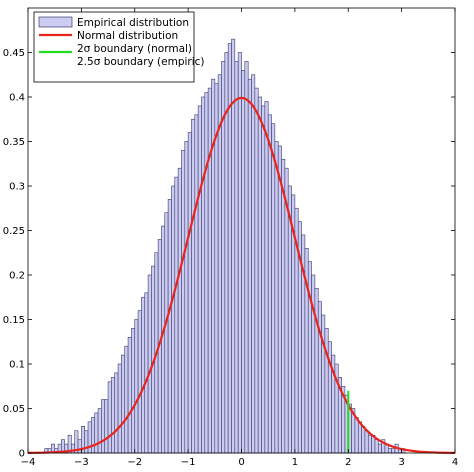  Describe the element at coordinates (14, 53) in the screenshot. I see `y-tick-label: 0.45` at that location.